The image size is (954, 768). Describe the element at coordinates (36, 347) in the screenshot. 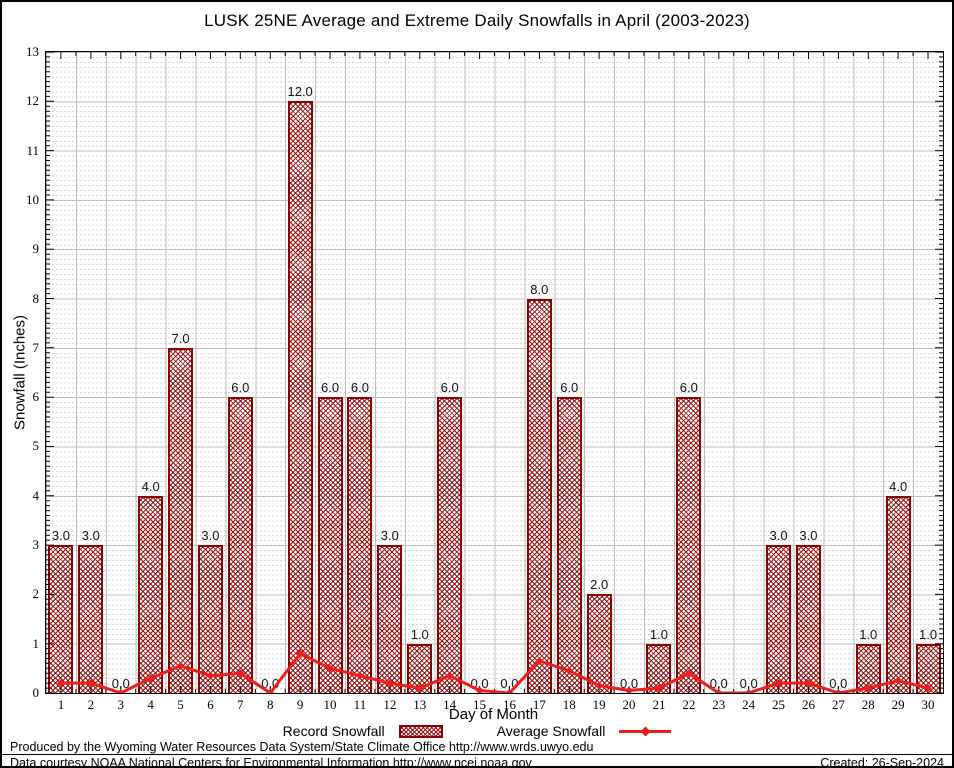

I see `y-tick-label: 7` at that location.